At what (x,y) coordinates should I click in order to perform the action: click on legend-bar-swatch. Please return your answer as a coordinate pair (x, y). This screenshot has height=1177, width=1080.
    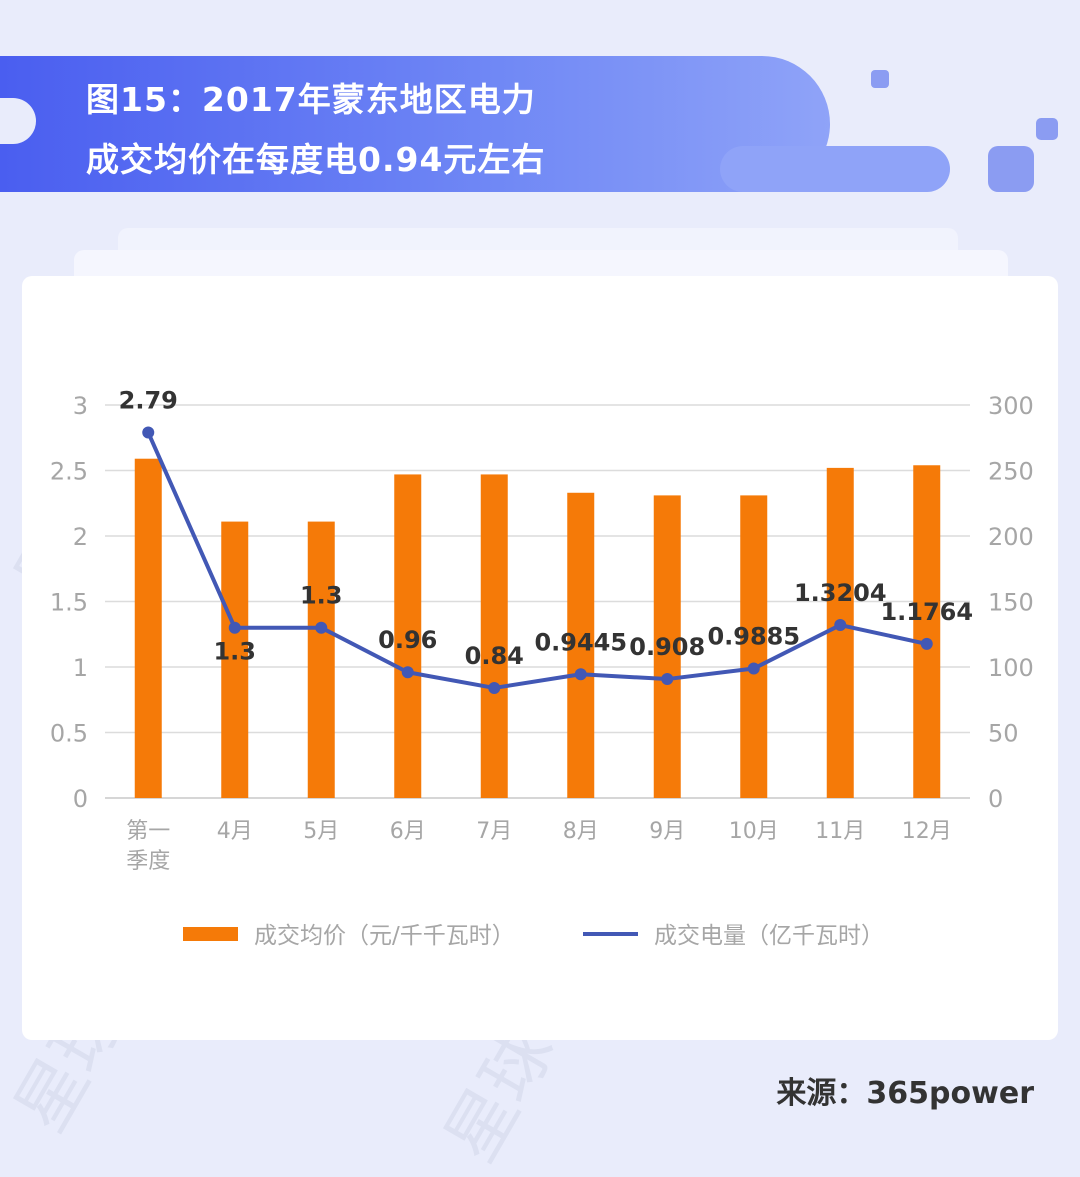
    Looking at the image, I should click on (210, 934).